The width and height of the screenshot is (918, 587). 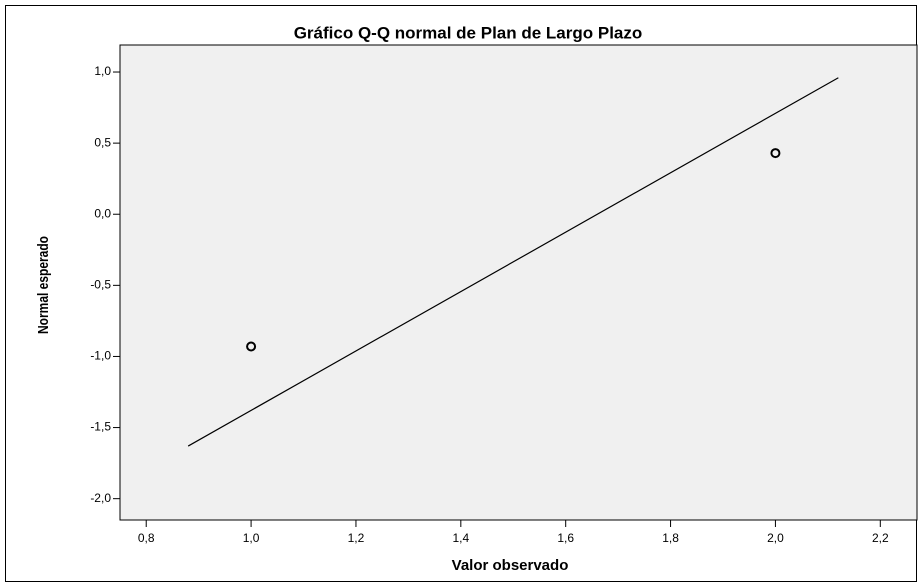 What do you see at coordinates (100, 498) in the screenshot?
I see `y-tick-label: -2,0` at bounding box center [100, 498].